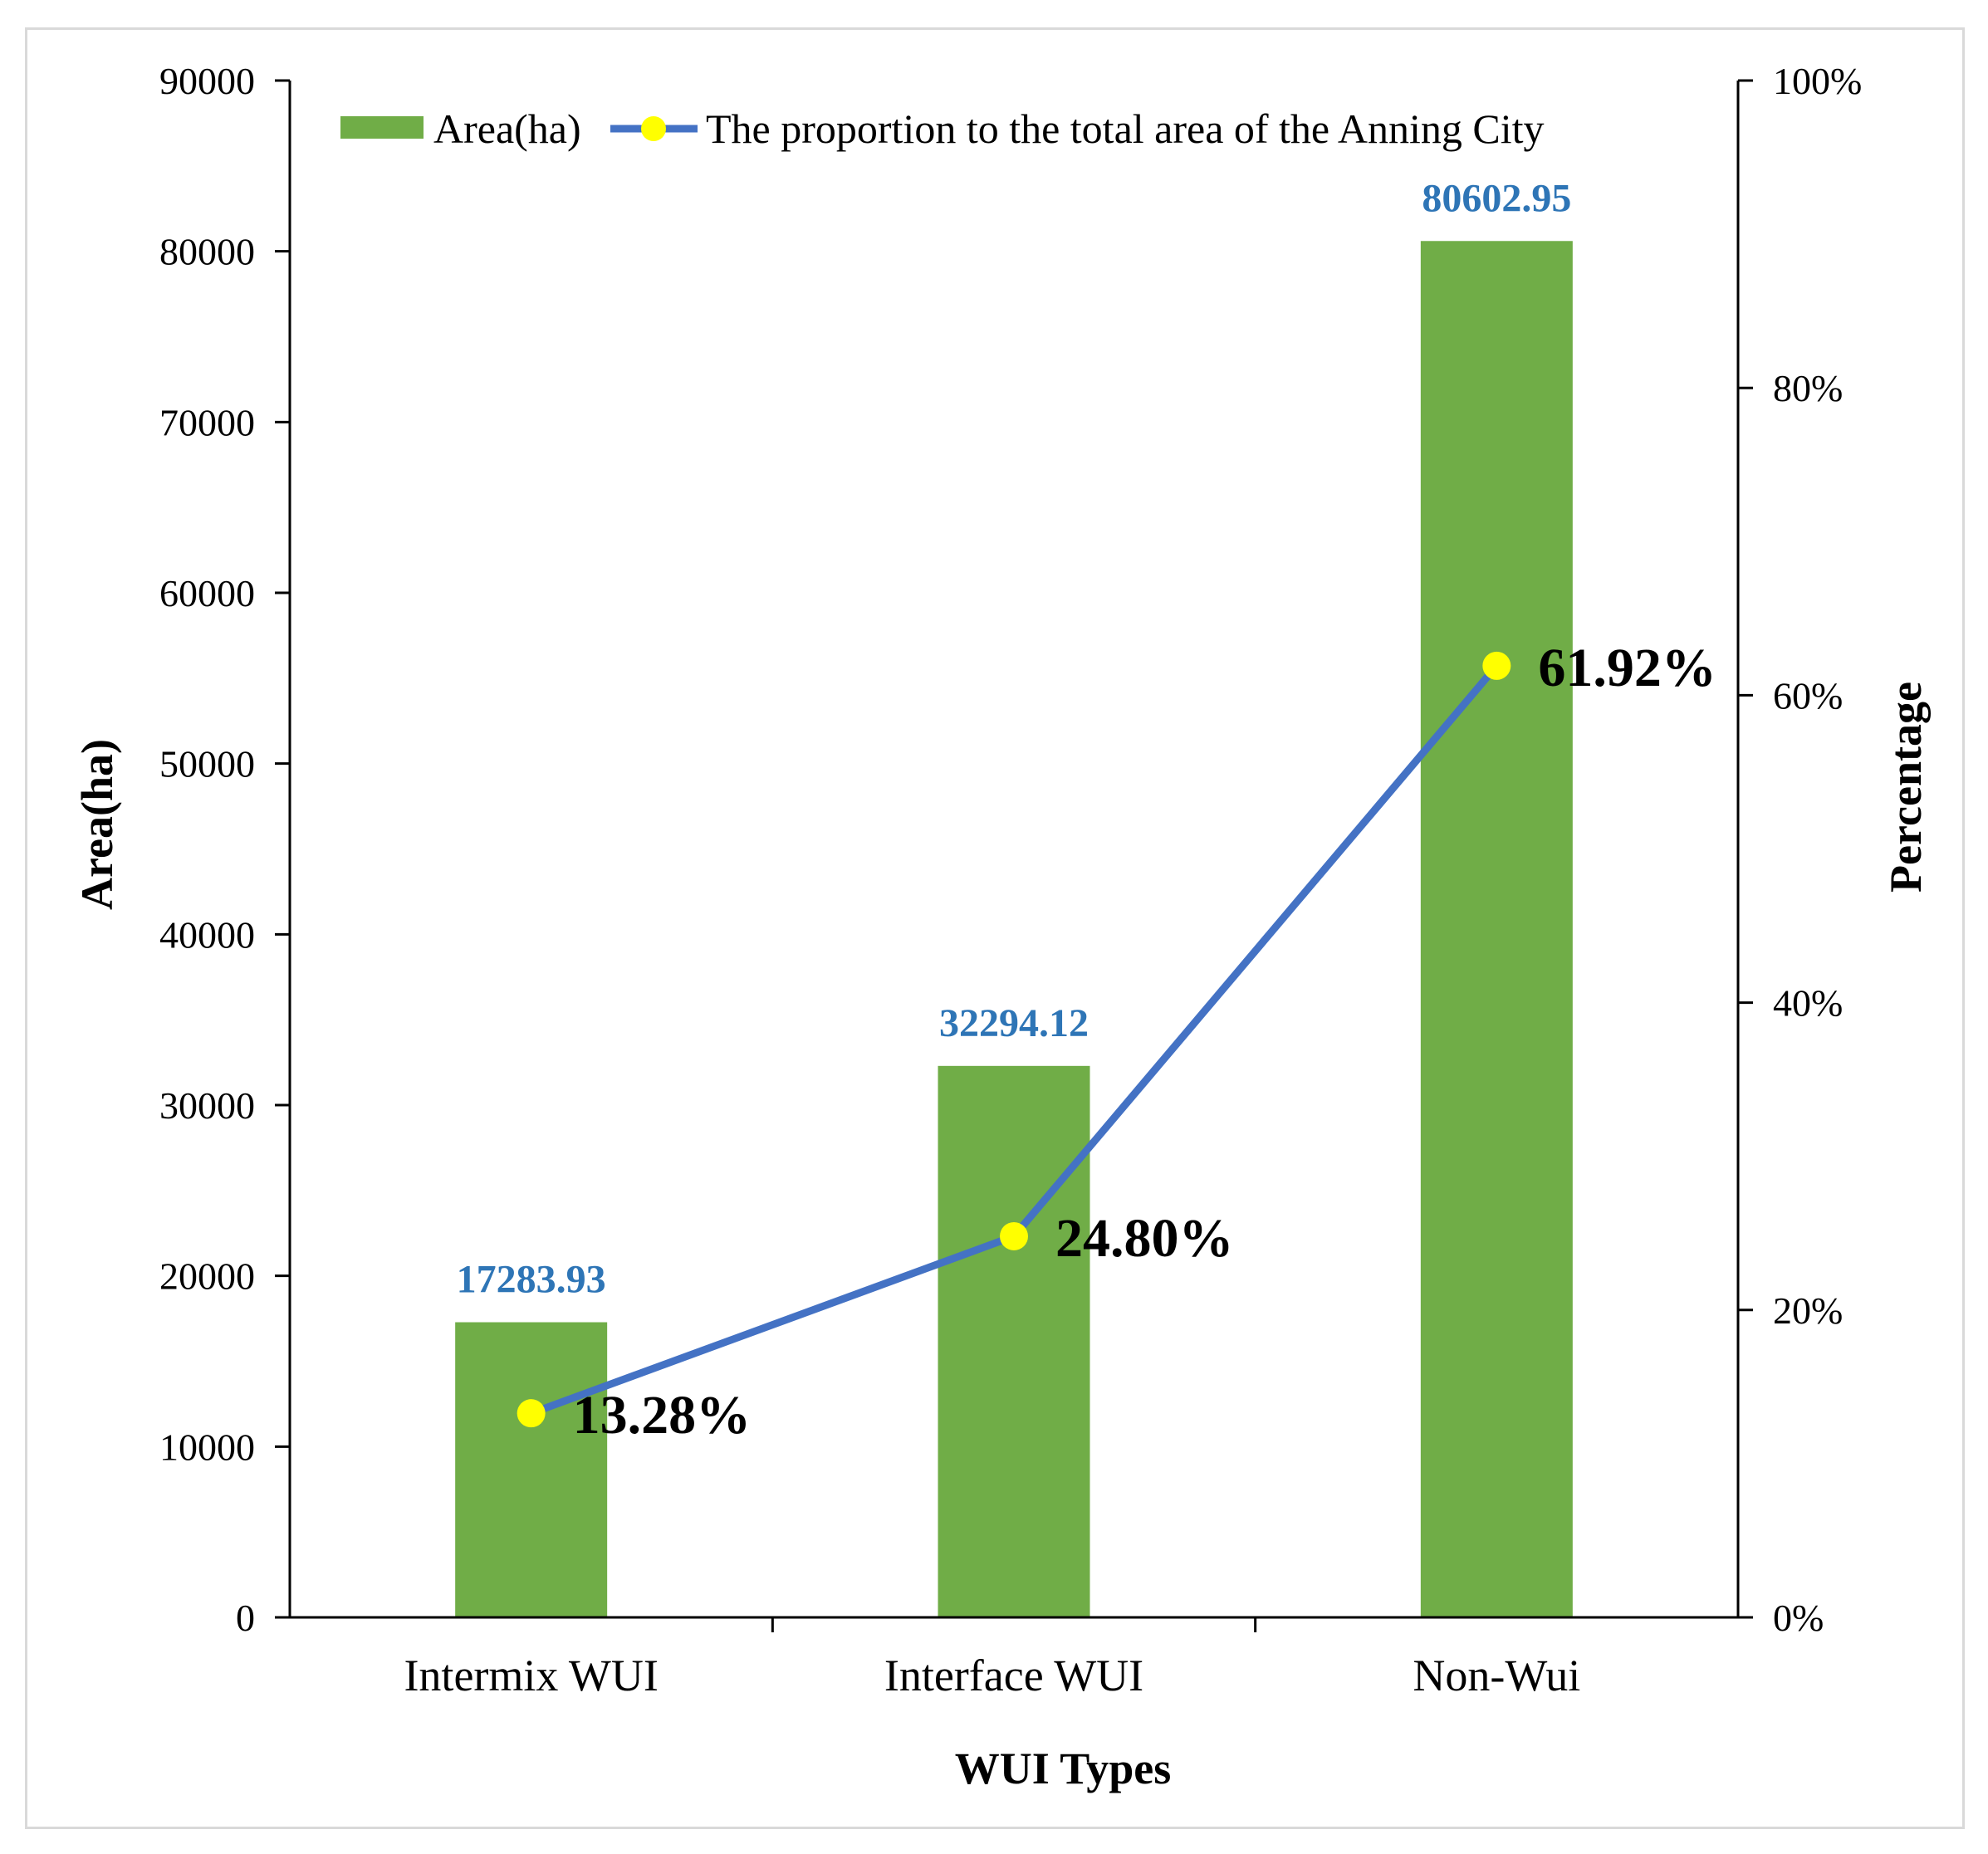 This screenshot has width=1988, height=1854. What do you see at coordinates (507, 128) in the screenshot?
I see `legend-bar-label: Area(ha)` at bounding box center [507, 128].